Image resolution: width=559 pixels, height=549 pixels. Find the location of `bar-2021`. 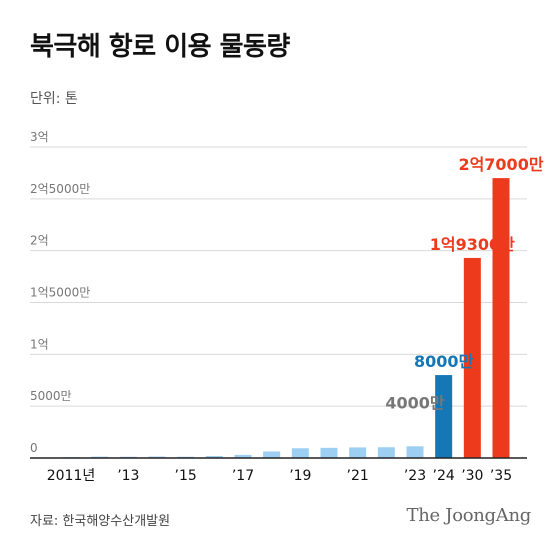

bar-2021 is located at coordinates (358, 452).